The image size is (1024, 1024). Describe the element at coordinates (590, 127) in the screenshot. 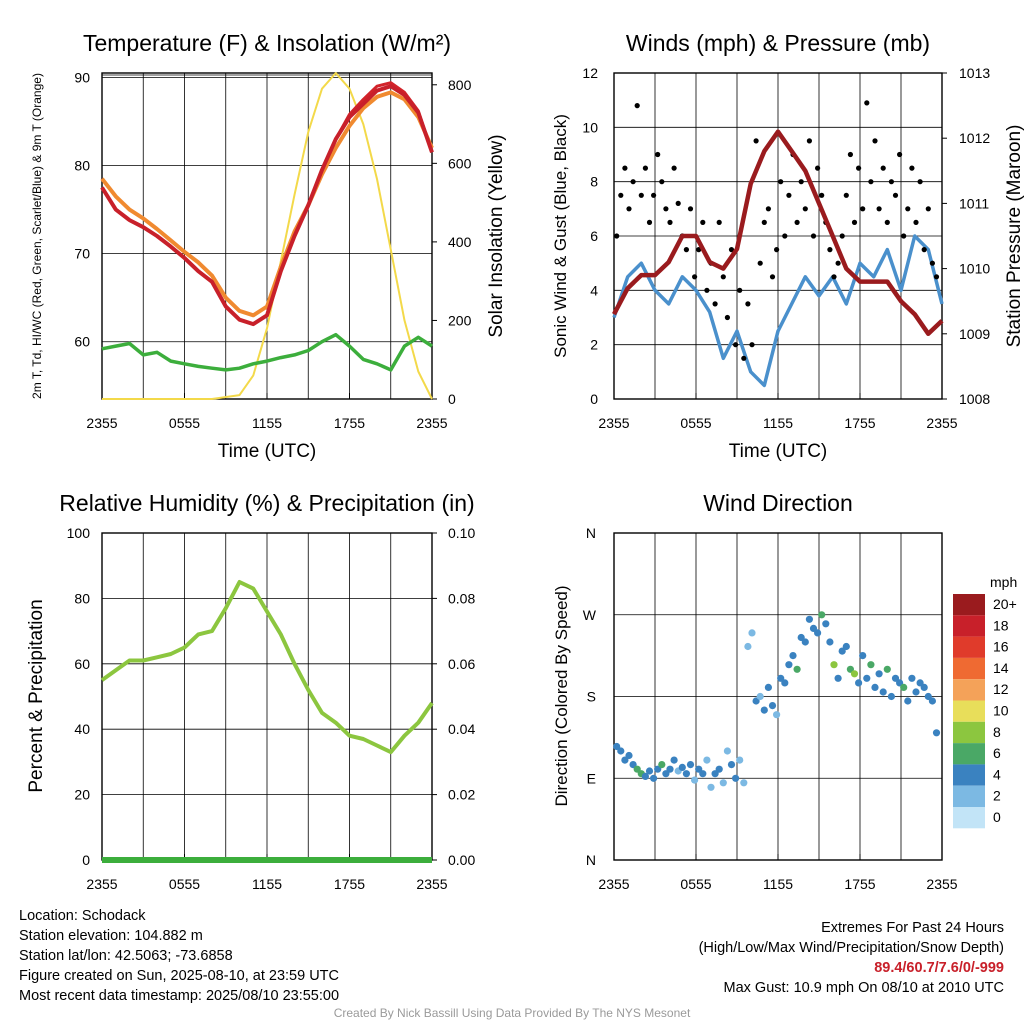

I see `y-tick-label: 10` at that location.